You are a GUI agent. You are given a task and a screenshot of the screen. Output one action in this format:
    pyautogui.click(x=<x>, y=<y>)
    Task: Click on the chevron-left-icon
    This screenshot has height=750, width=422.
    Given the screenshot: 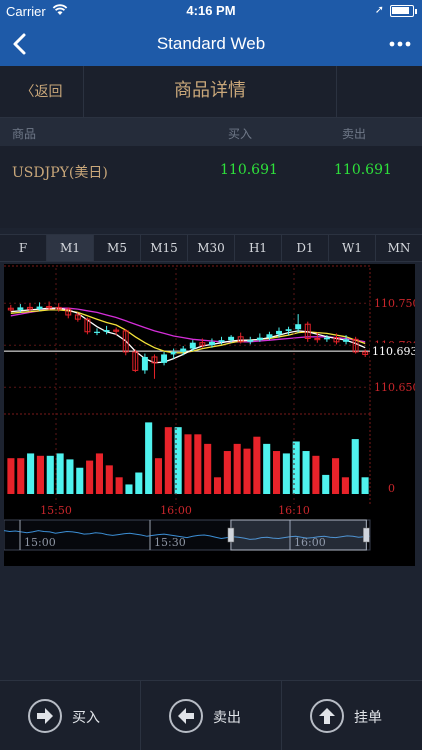 What is the action you would take?
    pyautogui.click(x=20, y=44)
    